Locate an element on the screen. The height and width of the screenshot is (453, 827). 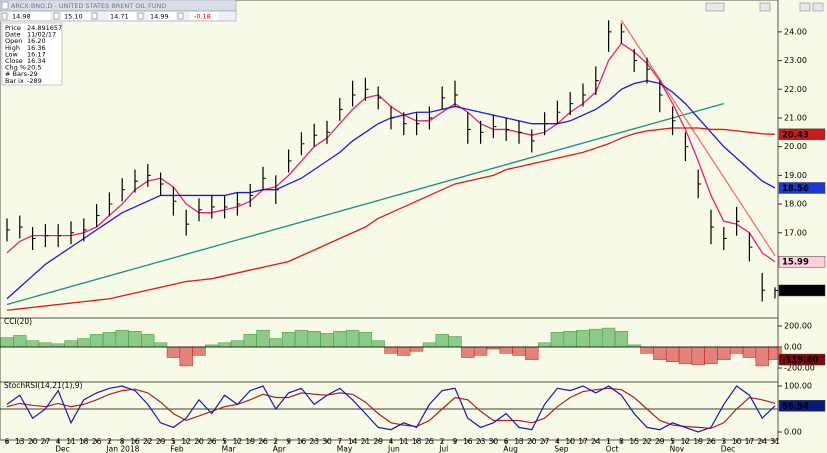
month-label: Jun is located at coordinates (393, 449).